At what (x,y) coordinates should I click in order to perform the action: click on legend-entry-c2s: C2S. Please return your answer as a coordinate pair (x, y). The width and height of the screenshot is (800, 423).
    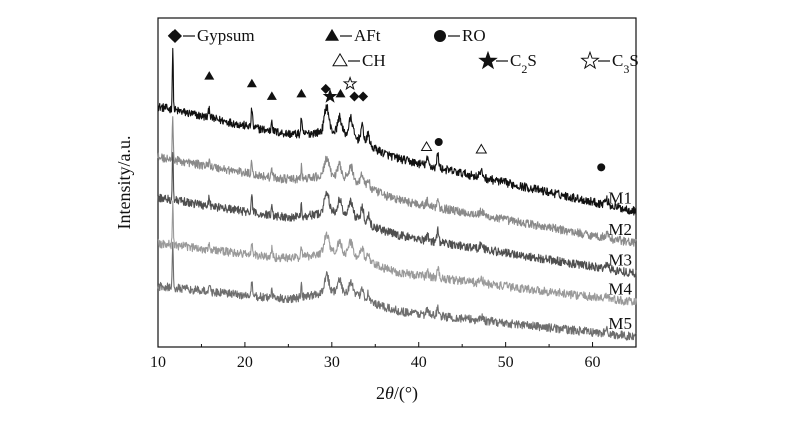
    Looking at the image, I should click on (507, 63).